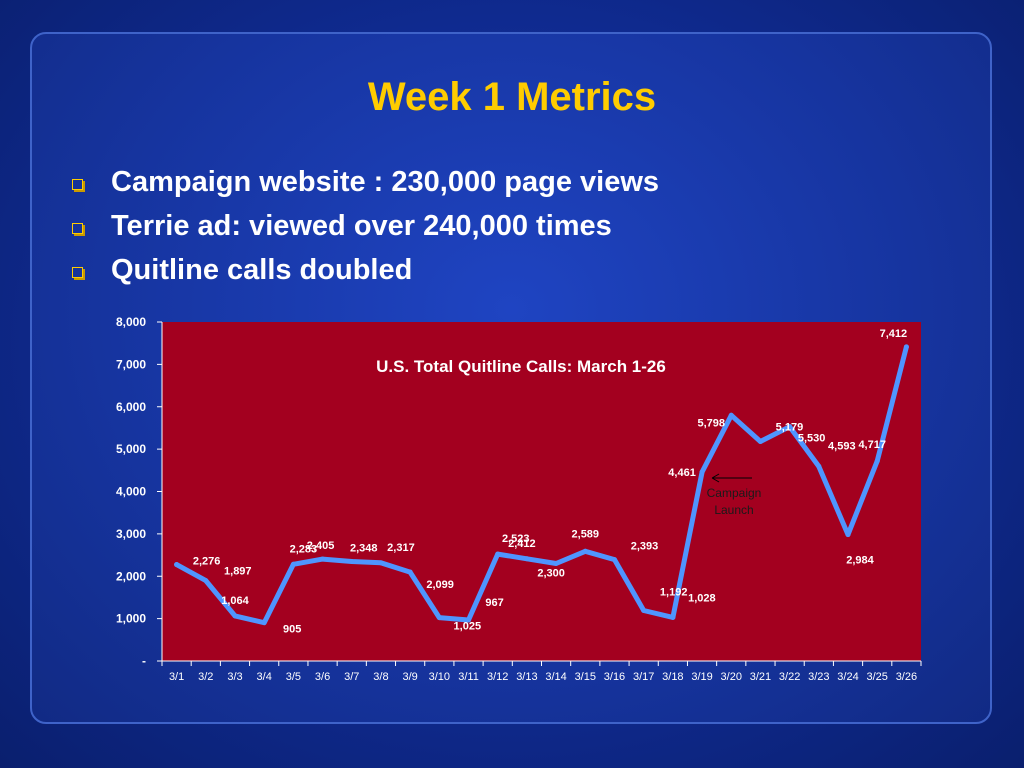 Image resolution: width=1024 pixels, height=768 pixels. I want to click on y-tick-label: 6,000, so click(131, 407).